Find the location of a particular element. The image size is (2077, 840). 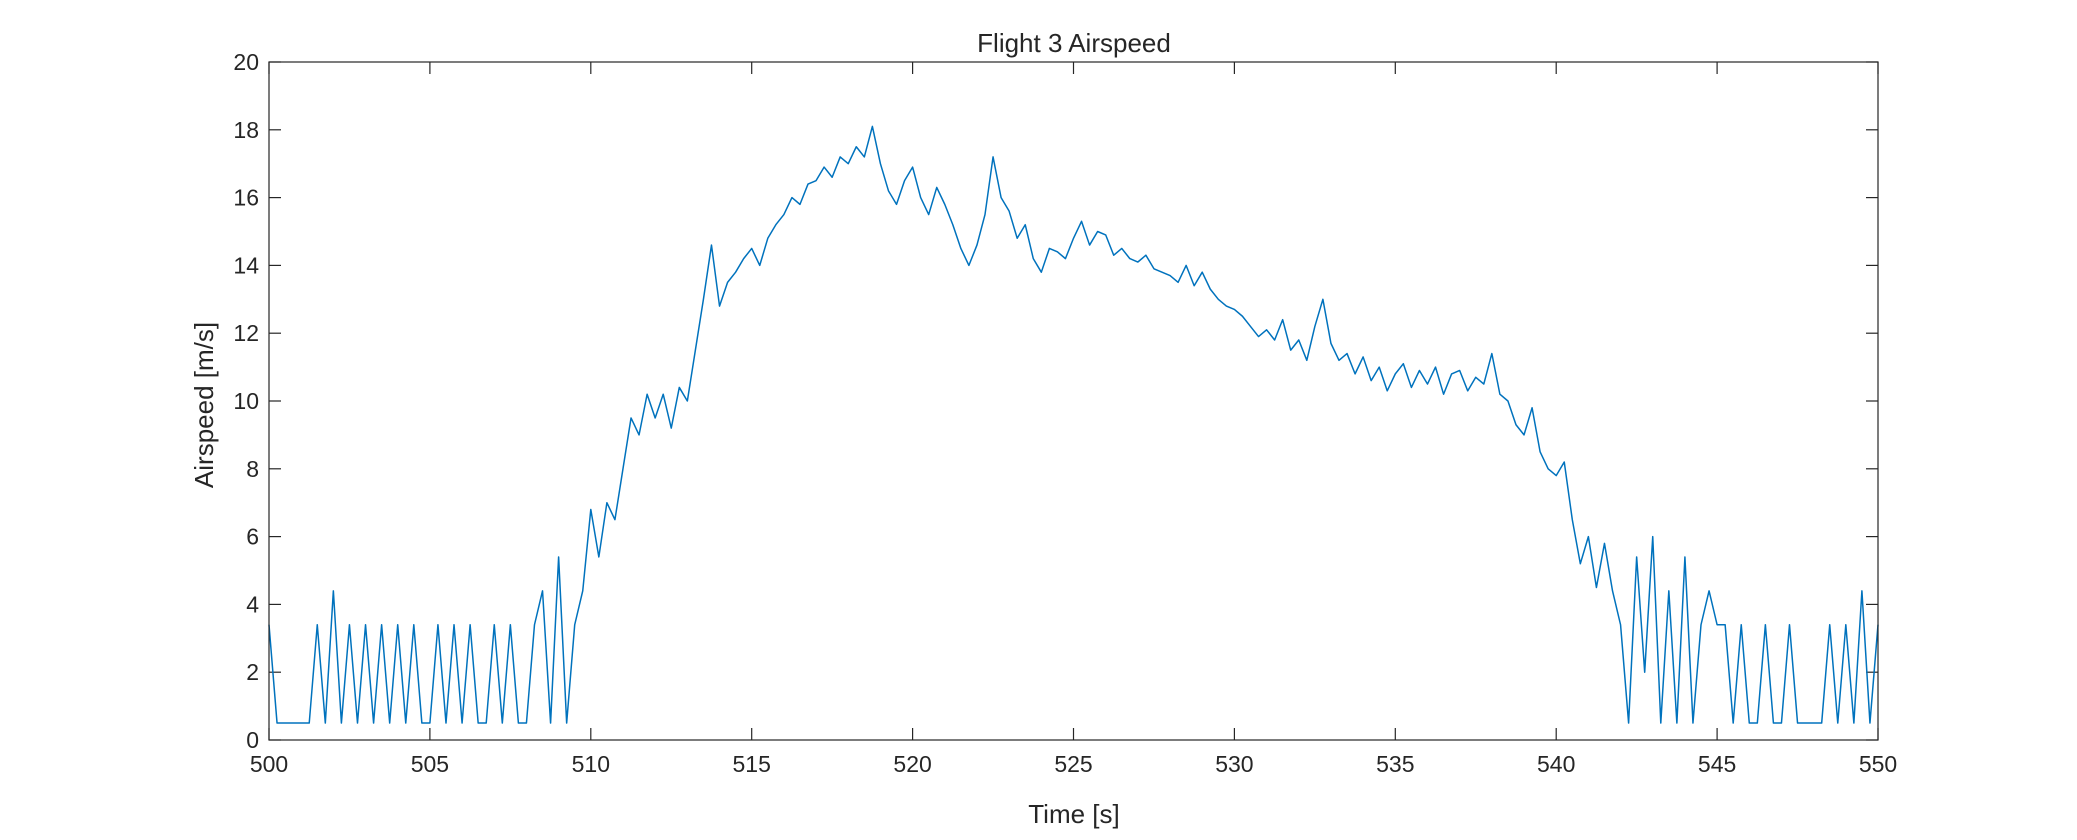

y-tick-label: 6 is located at coordinates (252, 537).